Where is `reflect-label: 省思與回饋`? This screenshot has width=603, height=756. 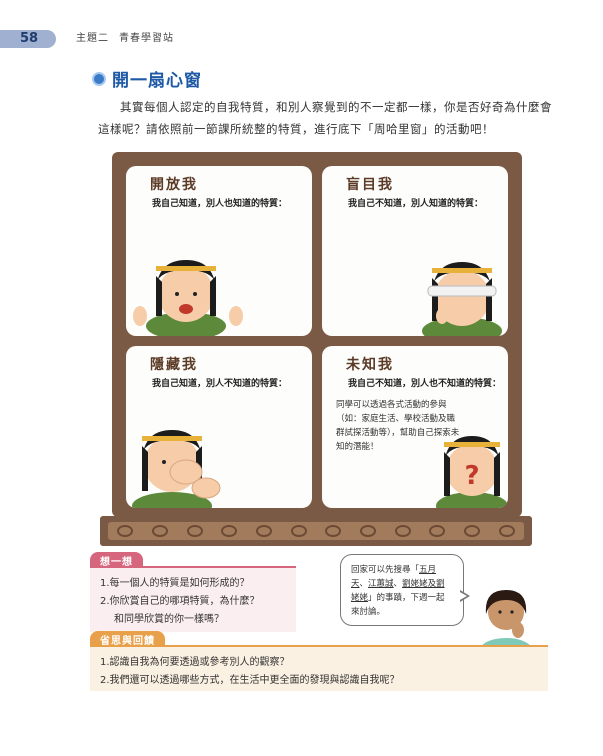 reflect-label: 省思與回饋 is located at coordinates (127, 639).